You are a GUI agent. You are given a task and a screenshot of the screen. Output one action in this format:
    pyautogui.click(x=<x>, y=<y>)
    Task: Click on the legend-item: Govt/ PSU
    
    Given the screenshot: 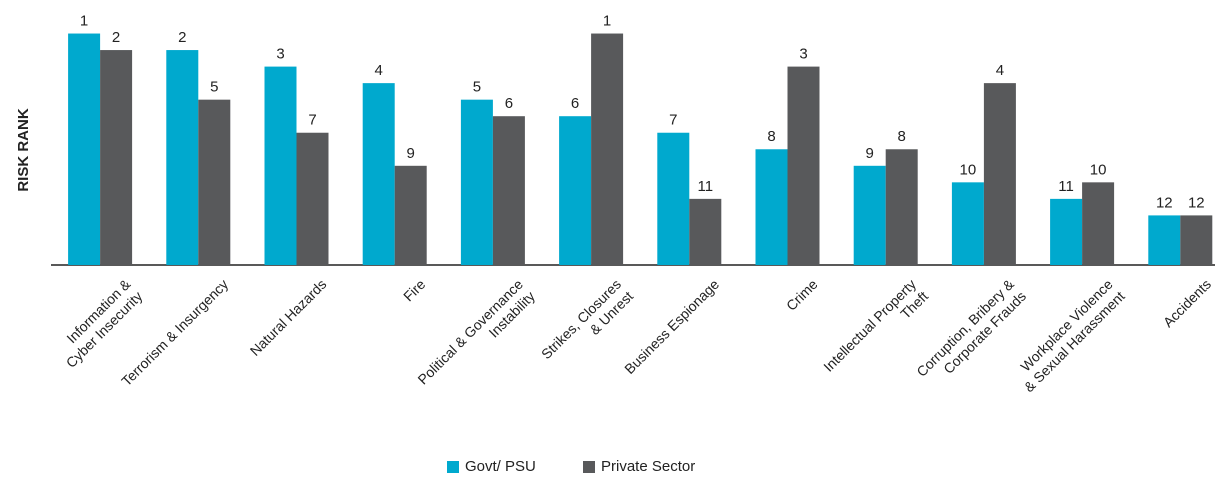 What is the action you would take?
    pyautogui.click(x=491, y=466)
    